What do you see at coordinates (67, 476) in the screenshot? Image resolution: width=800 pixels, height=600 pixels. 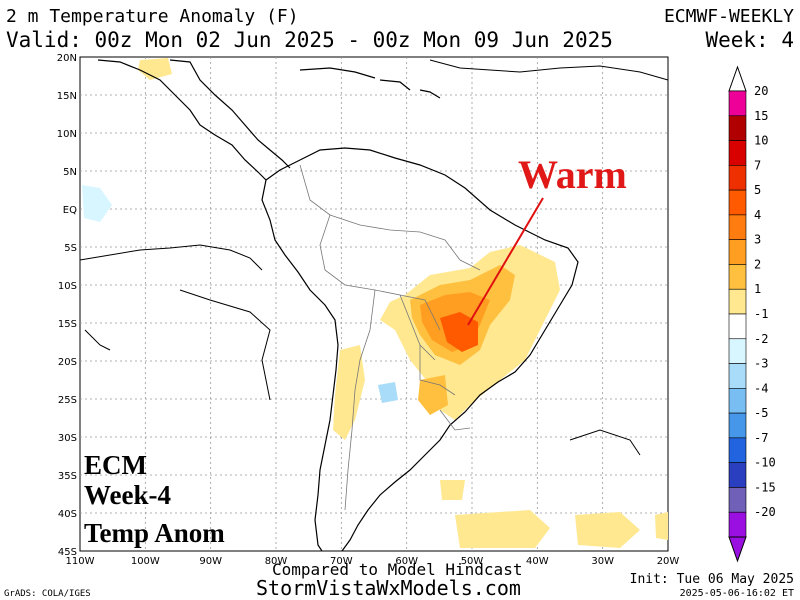 I see `lat-label: 35S` at bounding box center [67, 476].